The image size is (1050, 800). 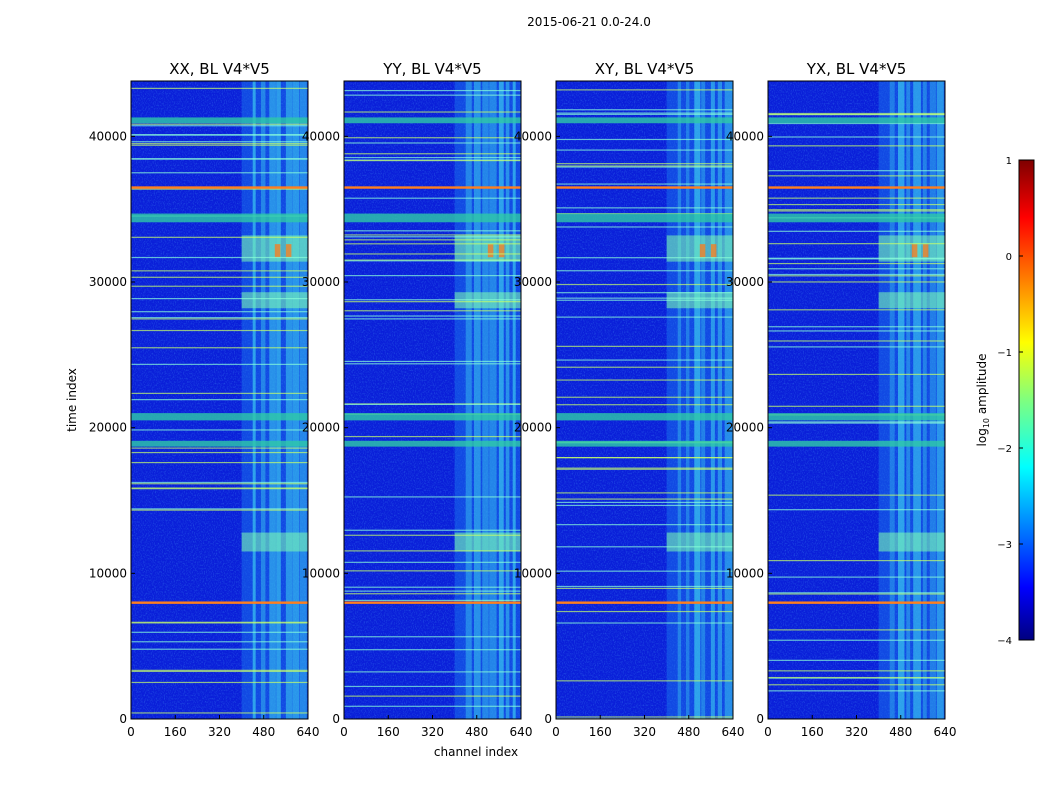 I want to click on colorbar-tick-label: −3, so click(x=1004, y=545).